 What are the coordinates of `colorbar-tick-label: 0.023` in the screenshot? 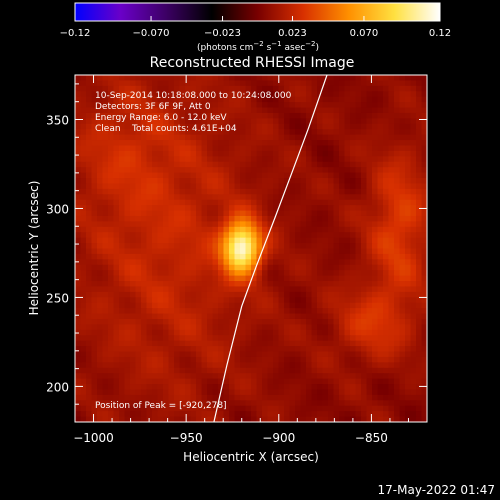 It's located at (292, 33).